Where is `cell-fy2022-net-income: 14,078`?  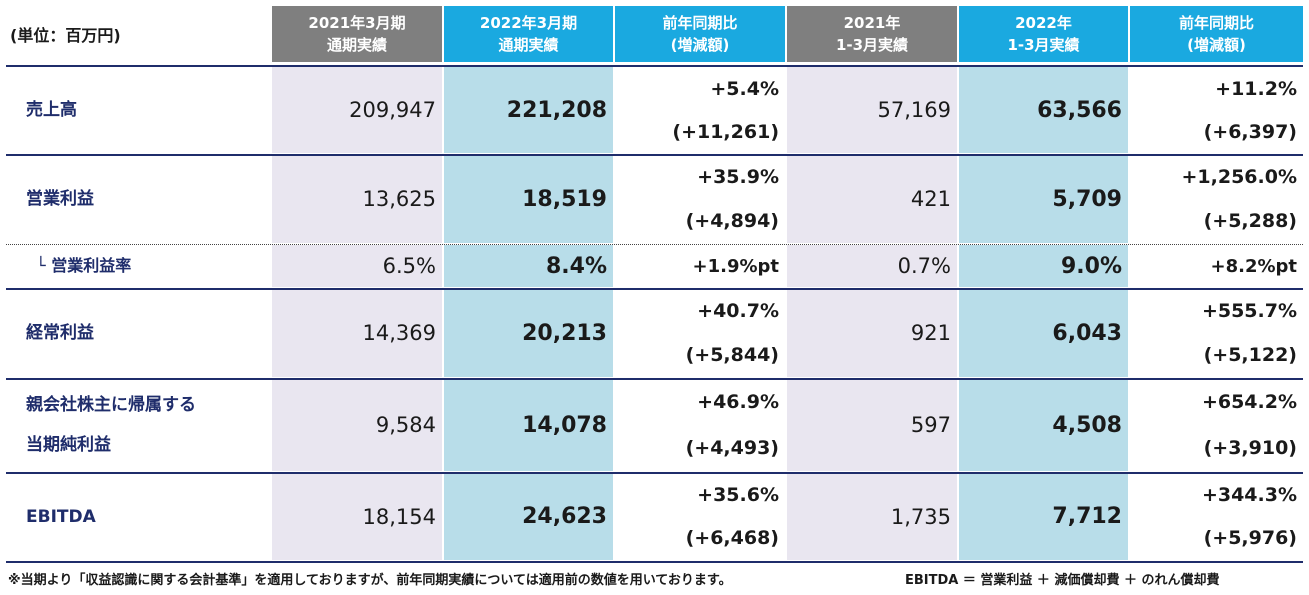 cell-fy2022-net-income: 14,078 is located at coordinates (528, 425).